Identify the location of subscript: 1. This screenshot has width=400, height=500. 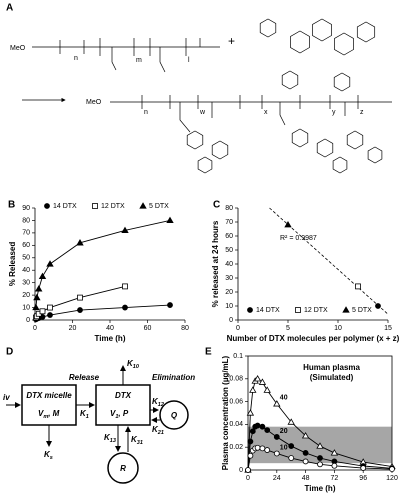
(87, 417).